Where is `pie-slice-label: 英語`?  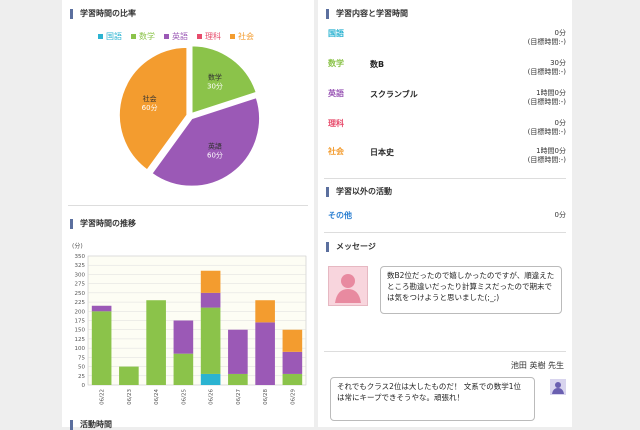
pie-slice-label: 英語 is located at coordinates (215, 145).